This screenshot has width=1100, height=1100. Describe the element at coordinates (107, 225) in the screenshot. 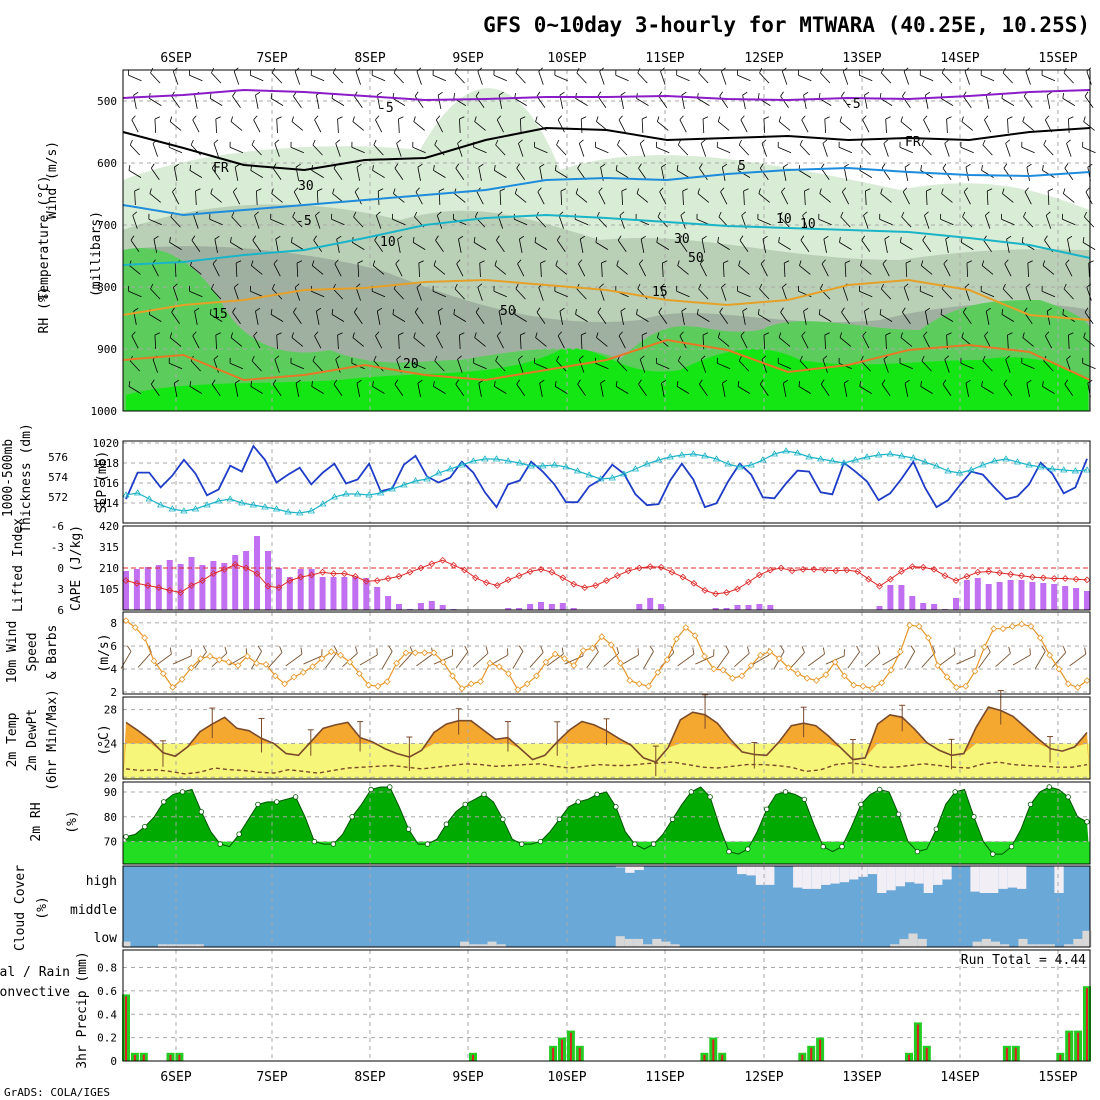

I see `pressure-tick-label: 700` at that location.